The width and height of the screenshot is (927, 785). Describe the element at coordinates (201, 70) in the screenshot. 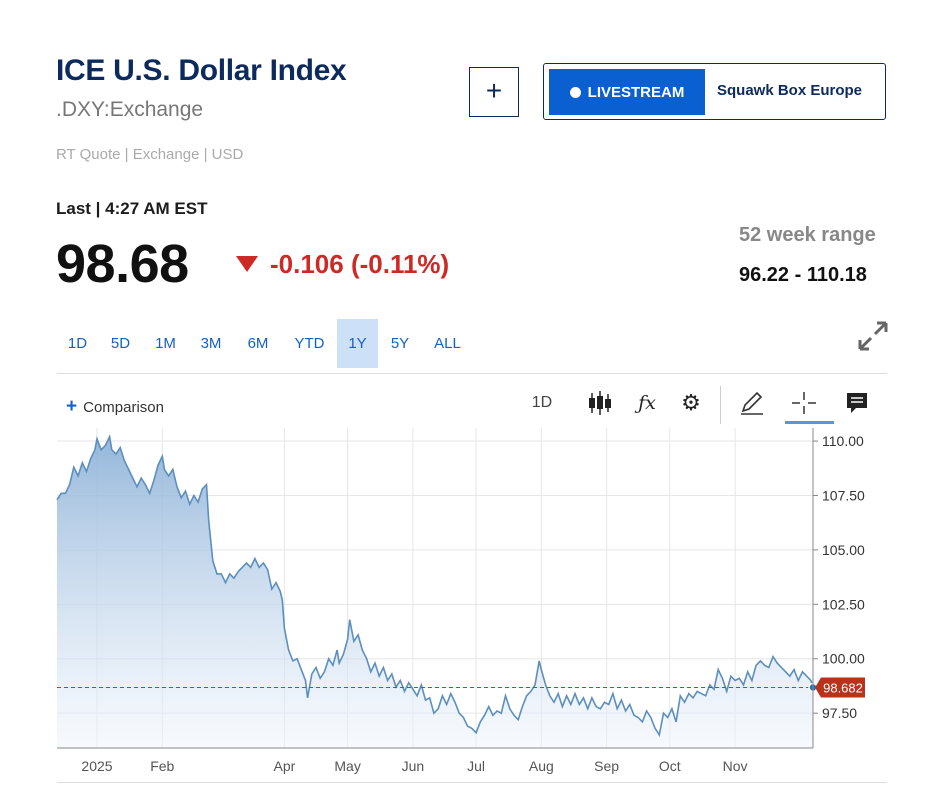

I see `page-title: ICE U.S. Dollar Index` at that location.